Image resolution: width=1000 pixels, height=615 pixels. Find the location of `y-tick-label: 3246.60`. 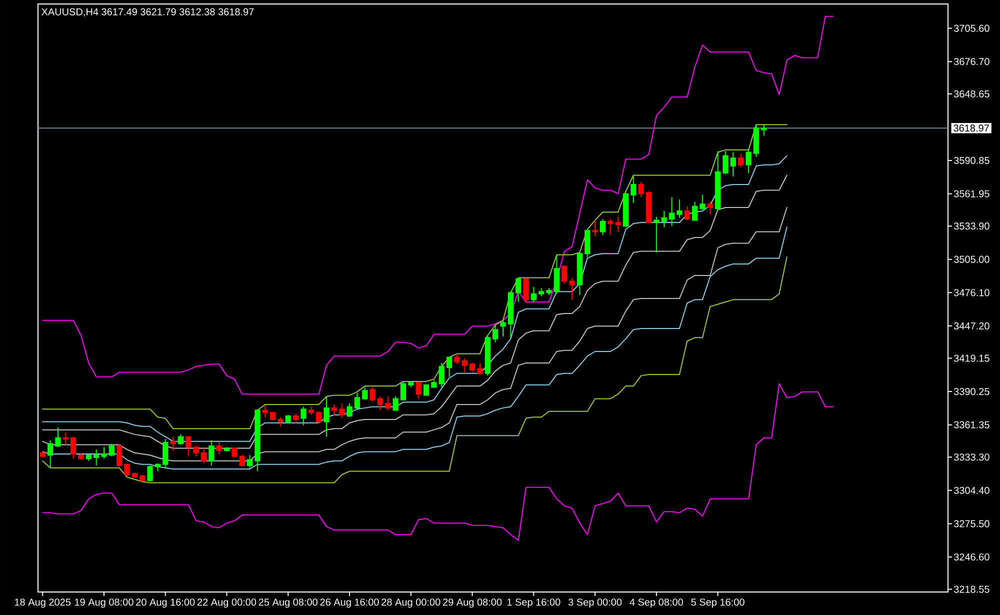

y-tick-label: 3246.60 is located at coordinates (972, 557).